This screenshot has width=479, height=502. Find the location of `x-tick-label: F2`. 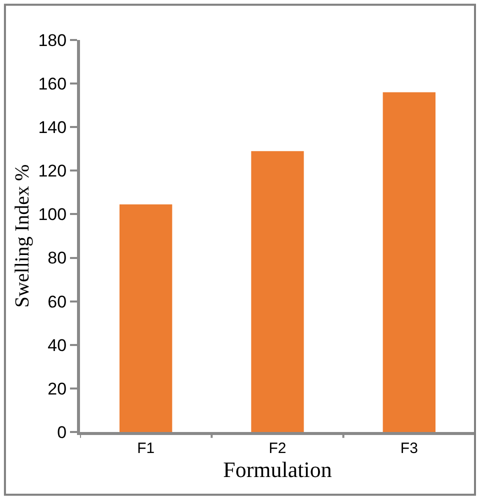

x-tick-label: F2 is located at coordinates (277, 448).